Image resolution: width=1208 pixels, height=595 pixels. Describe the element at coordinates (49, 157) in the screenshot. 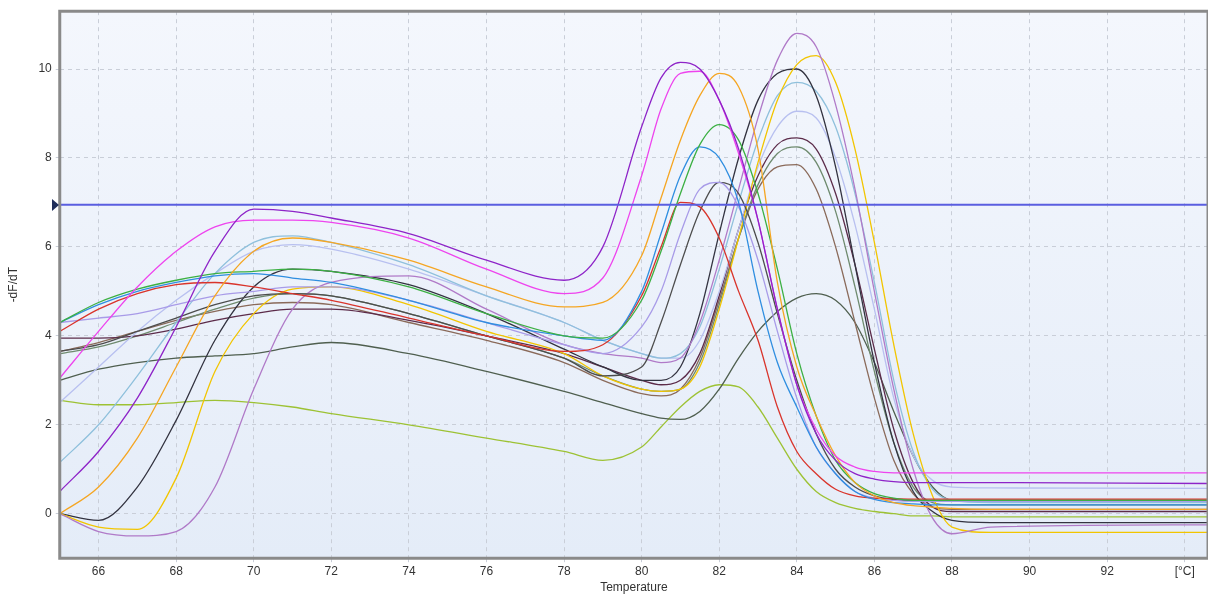

I see `y-tick-label: 8` at that location.